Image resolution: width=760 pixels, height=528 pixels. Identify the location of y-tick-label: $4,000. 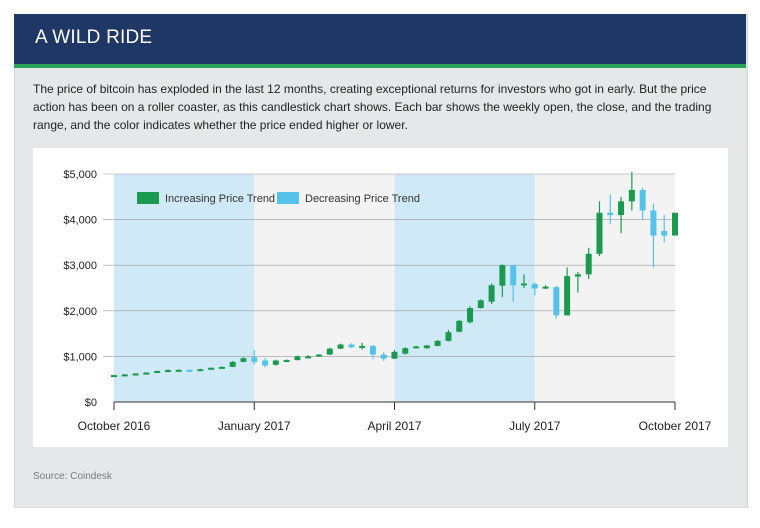
(80, 221).